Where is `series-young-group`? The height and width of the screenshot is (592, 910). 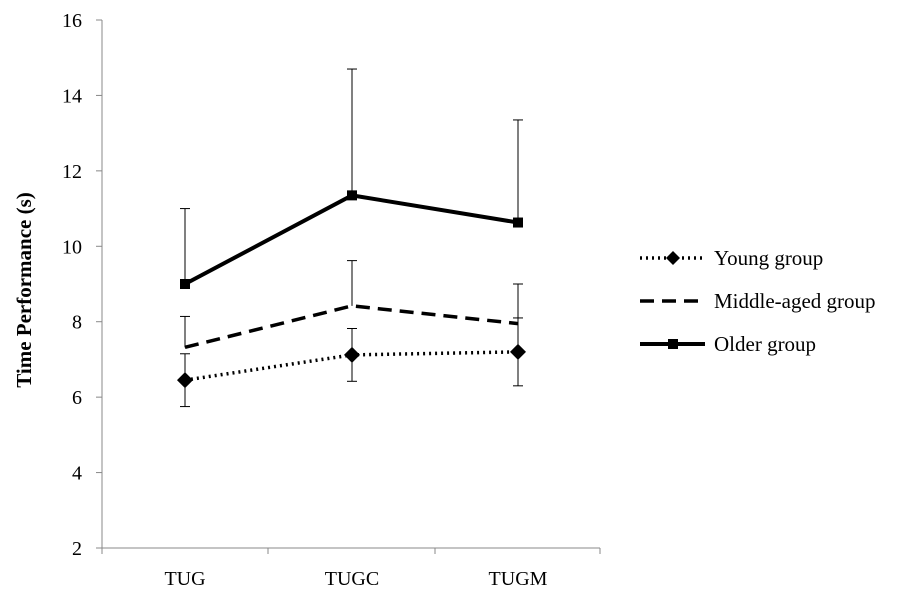
series-young-group is located at coordinates (351, 362).